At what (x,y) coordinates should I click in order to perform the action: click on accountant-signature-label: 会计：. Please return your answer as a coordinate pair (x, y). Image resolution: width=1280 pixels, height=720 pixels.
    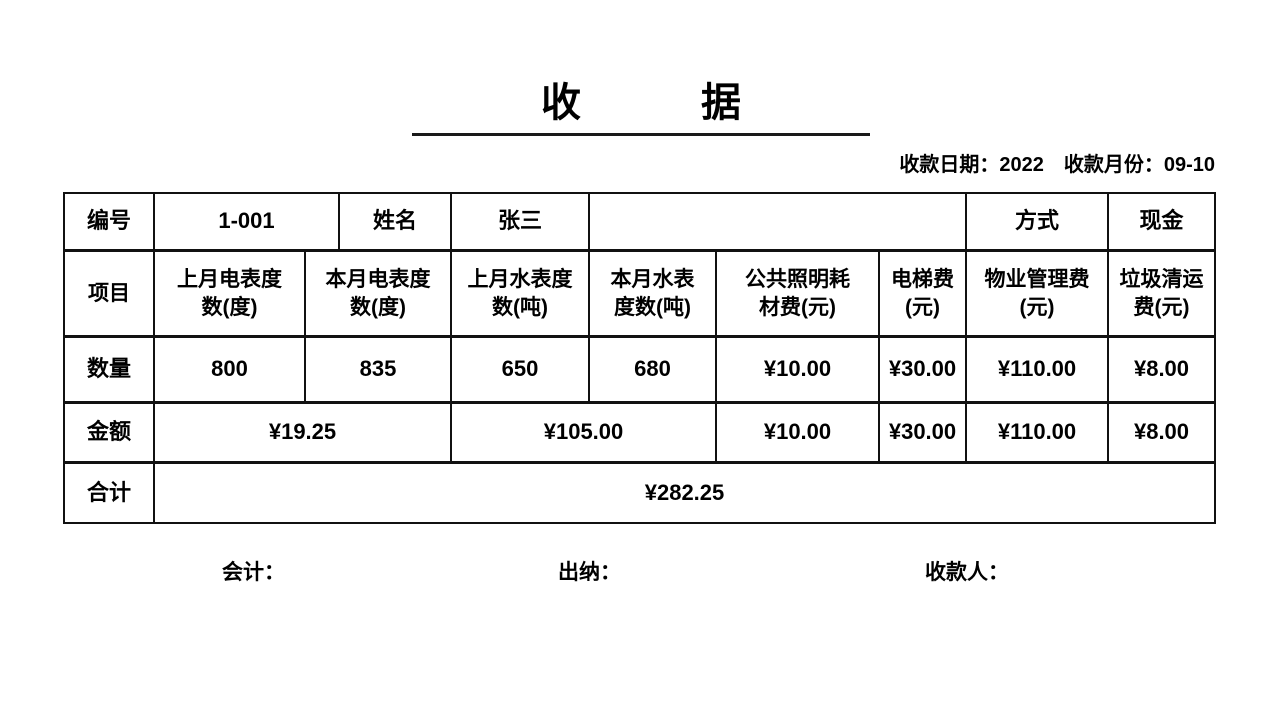
    Looking at the image, I should click on (253, 572).